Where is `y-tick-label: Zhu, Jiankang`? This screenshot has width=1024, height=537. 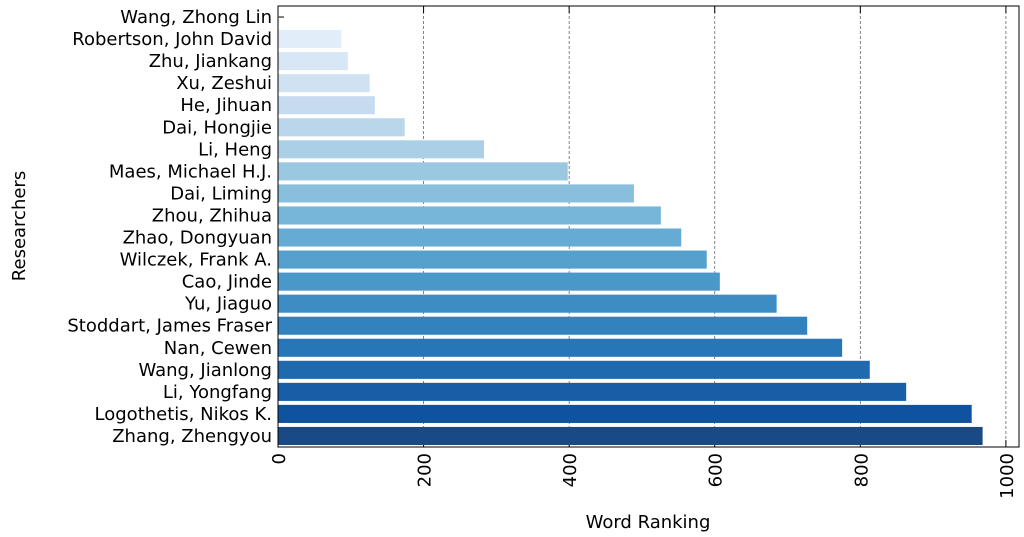 y-tick-label: Zhu, Jiankang is located at coordinates (210, 61).